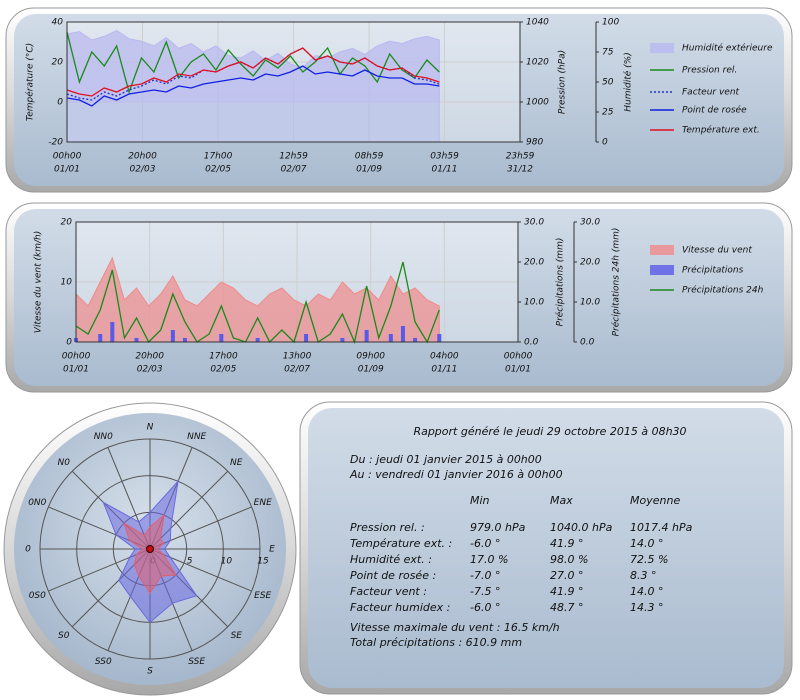 The width and height of the screenshot is (800, 700). What do you see at coordinates (721, 130) in the screenshot?
I see `legend-label: Température ext.` at bounding box center [721, 130].